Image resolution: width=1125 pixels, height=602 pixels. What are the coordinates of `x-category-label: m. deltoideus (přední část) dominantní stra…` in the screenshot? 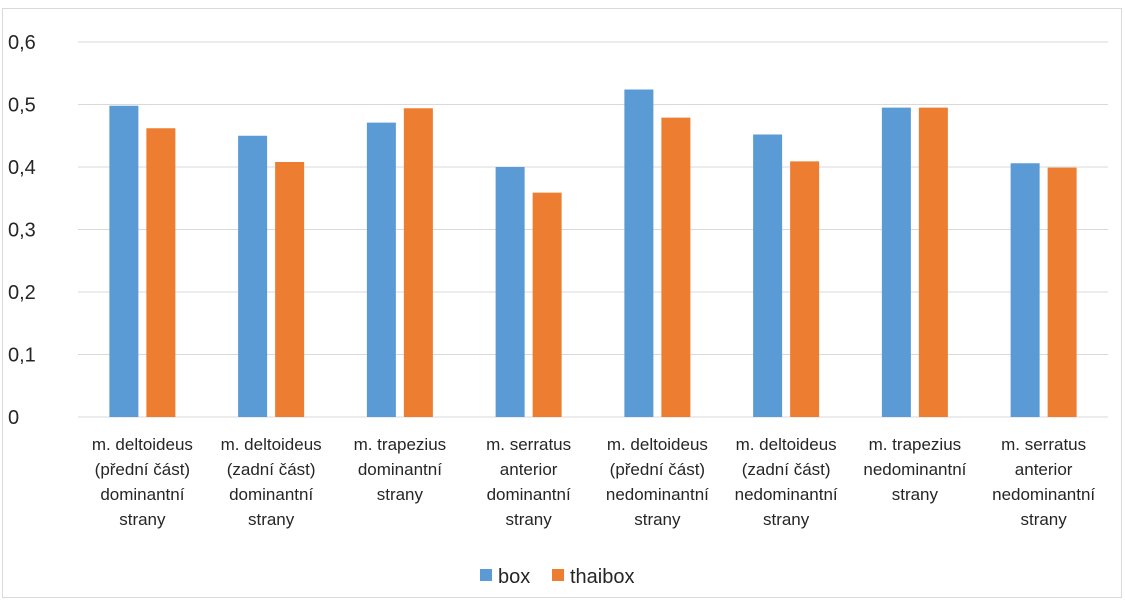 It's located at (142, 482).